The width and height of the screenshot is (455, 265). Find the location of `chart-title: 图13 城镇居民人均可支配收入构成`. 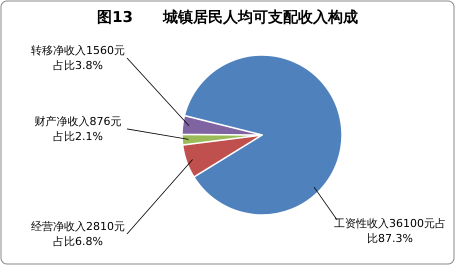

chart-title: 图13 城镇居民人均可支配收入构成 is located at coordinates (227, 17).